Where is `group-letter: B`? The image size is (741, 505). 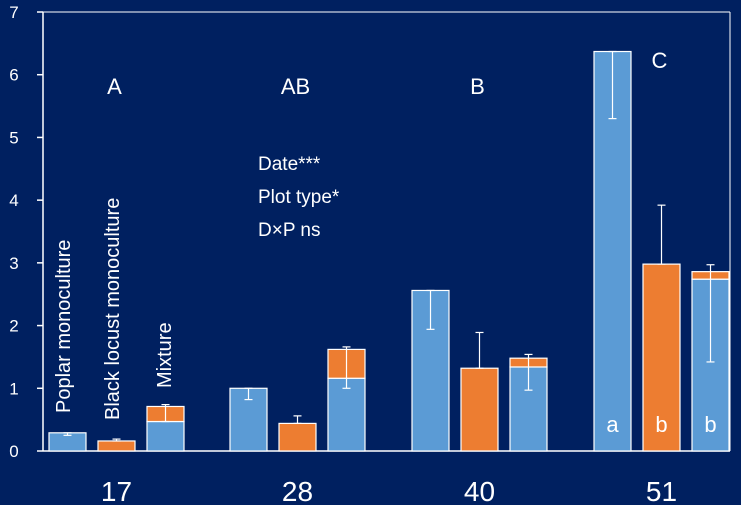
group-letter: B is located at coordinates (477, 86).